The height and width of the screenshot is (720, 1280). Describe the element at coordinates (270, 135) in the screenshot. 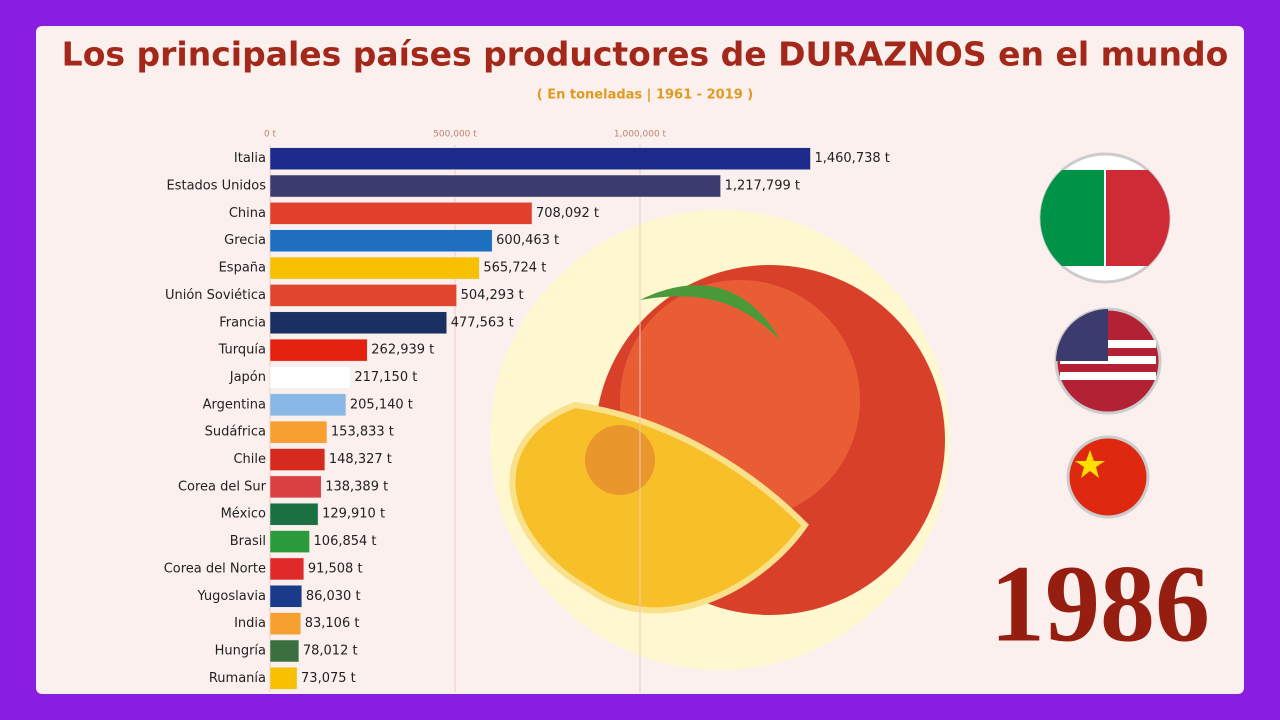

I see `x-tick-label: 0 t` at that location.